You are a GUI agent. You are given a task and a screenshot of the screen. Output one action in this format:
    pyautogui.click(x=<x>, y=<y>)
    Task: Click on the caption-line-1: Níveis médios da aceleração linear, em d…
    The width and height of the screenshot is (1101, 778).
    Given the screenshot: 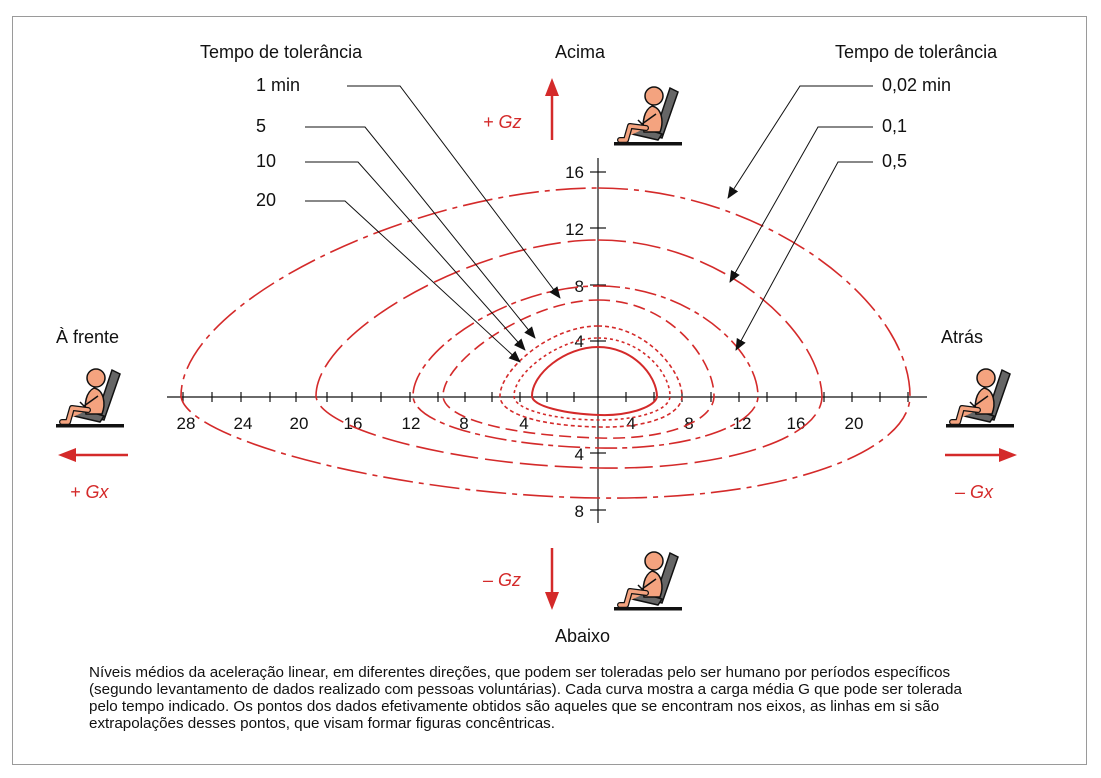 What is the action you would take?
    pyautogui.click(x=520, y=672)
    